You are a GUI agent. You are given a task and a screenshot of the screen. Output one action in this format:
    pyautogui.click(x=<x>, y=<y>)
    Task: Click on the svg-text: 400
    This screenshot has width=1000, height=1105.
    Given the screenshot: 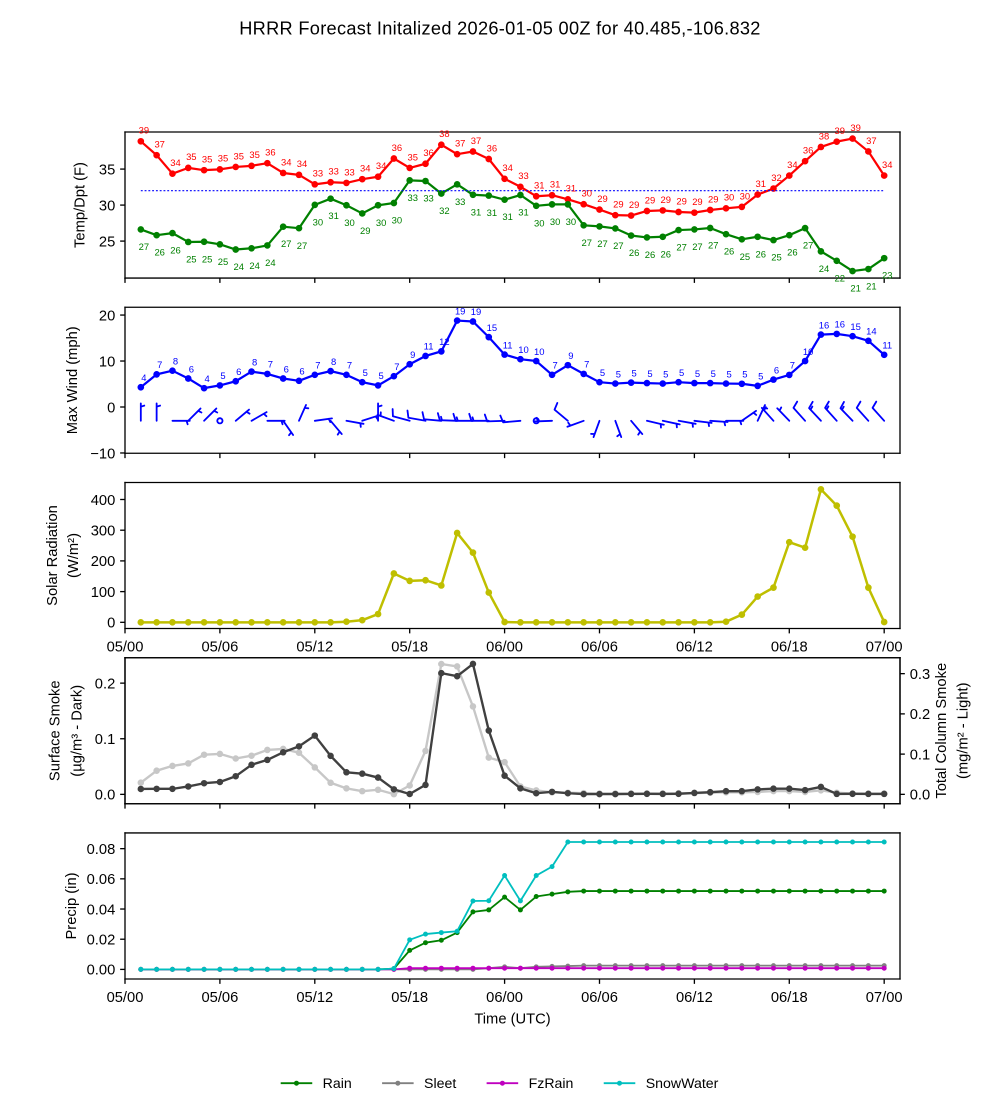 What is the action you would take?
    pyautogui.click(x=103, y=501)
    